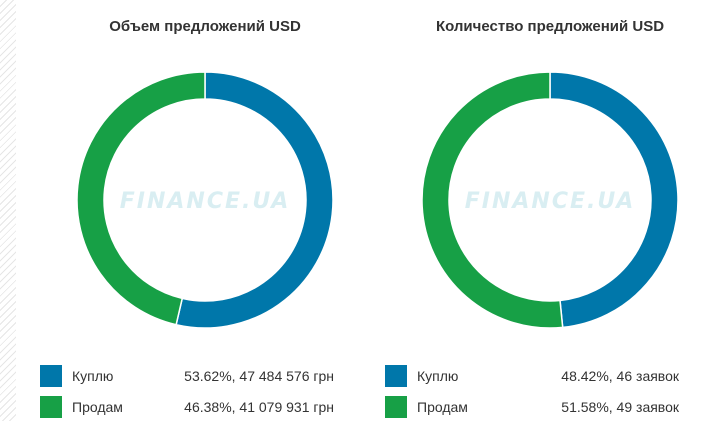 Image resolution: width=720 pixels, height=421 pixels. Describe the element at coordinates (259, 376) in the screenshot. I see `legend-value: 53.62%, 47 484 576 грн` at that location.